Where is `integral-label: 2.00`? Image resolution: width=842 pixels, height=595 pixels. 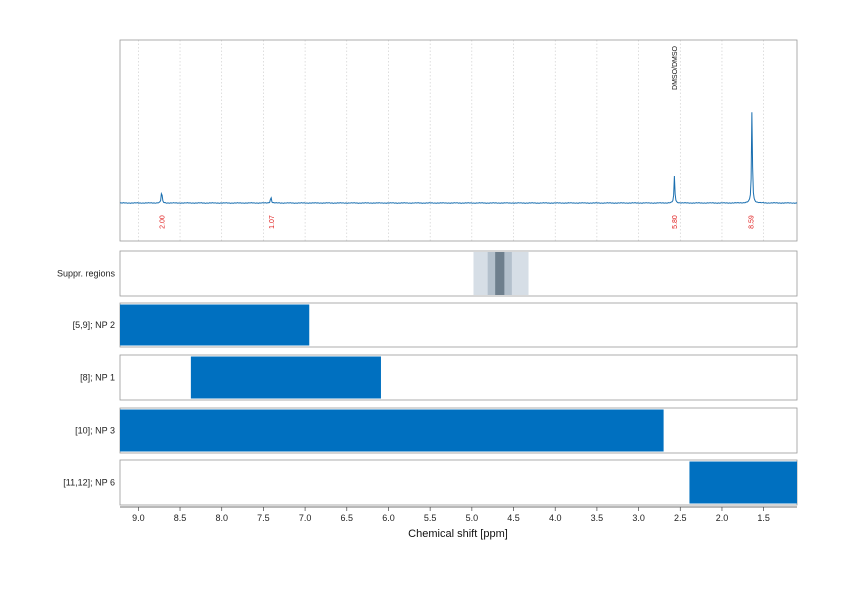 integral-label: 2.00 is located at coordinates (163, 222).